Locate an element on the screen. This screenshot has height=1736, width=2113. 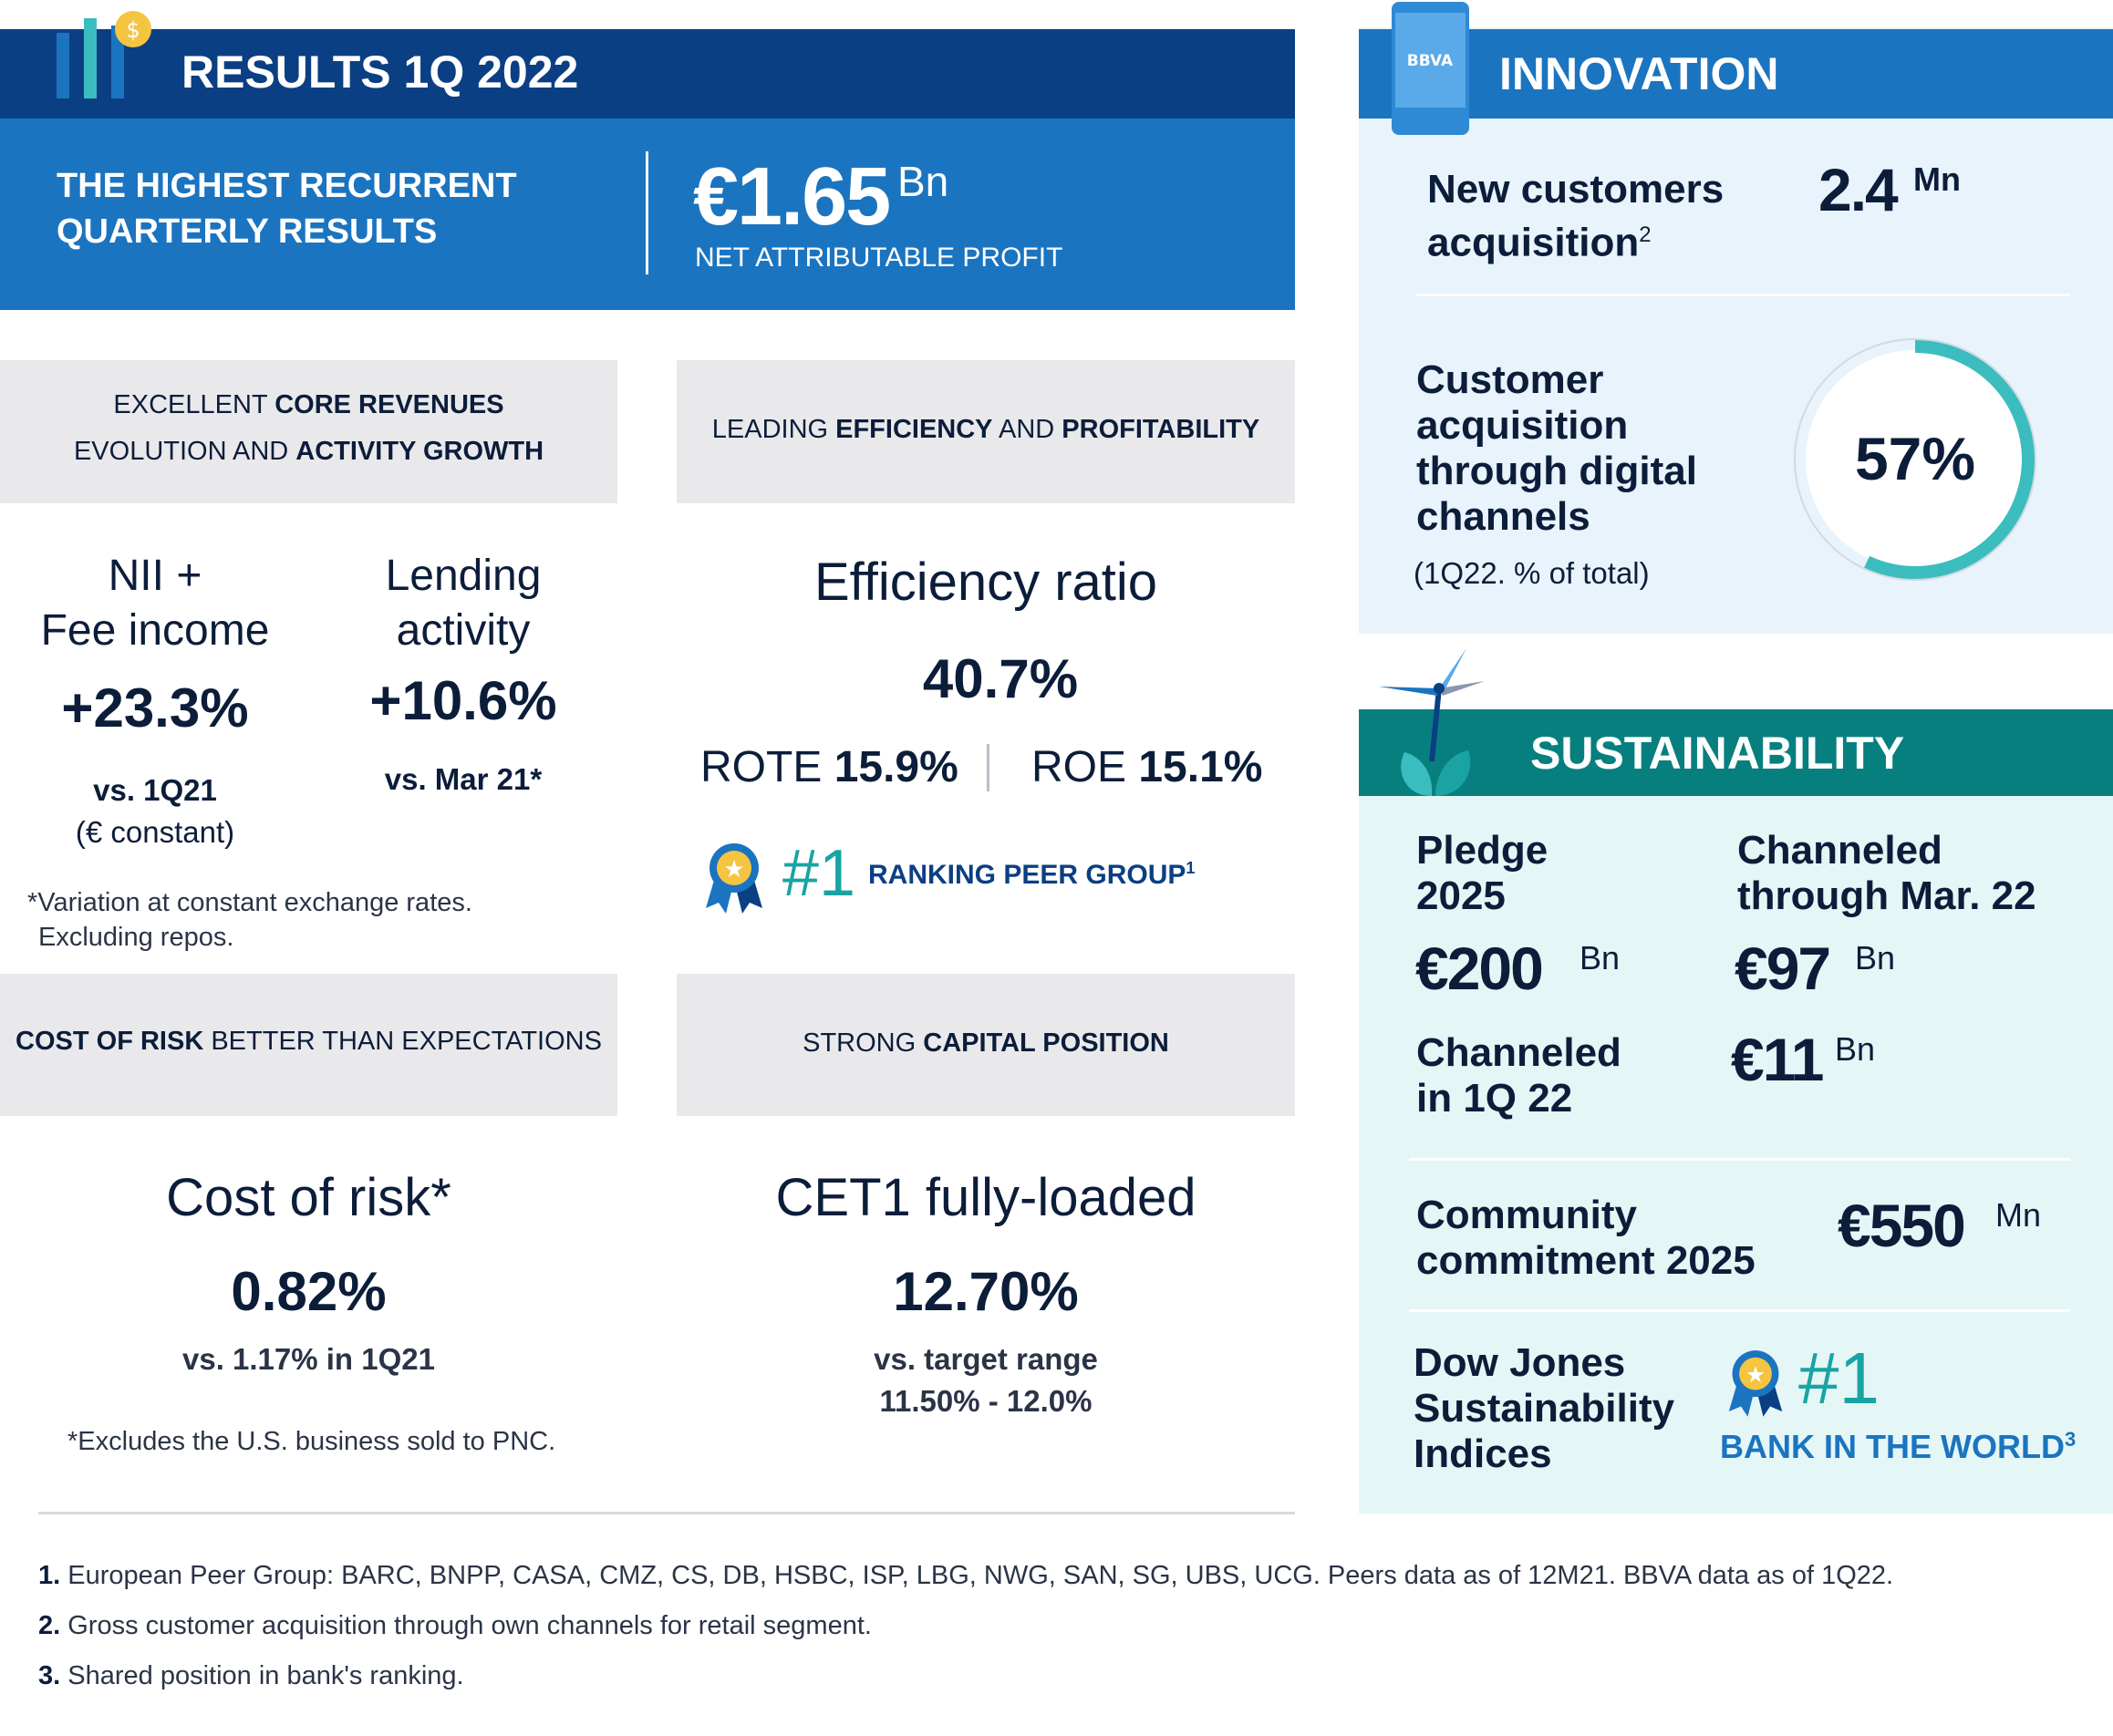
rote-roe-divider is located at coordinates (988, 767).